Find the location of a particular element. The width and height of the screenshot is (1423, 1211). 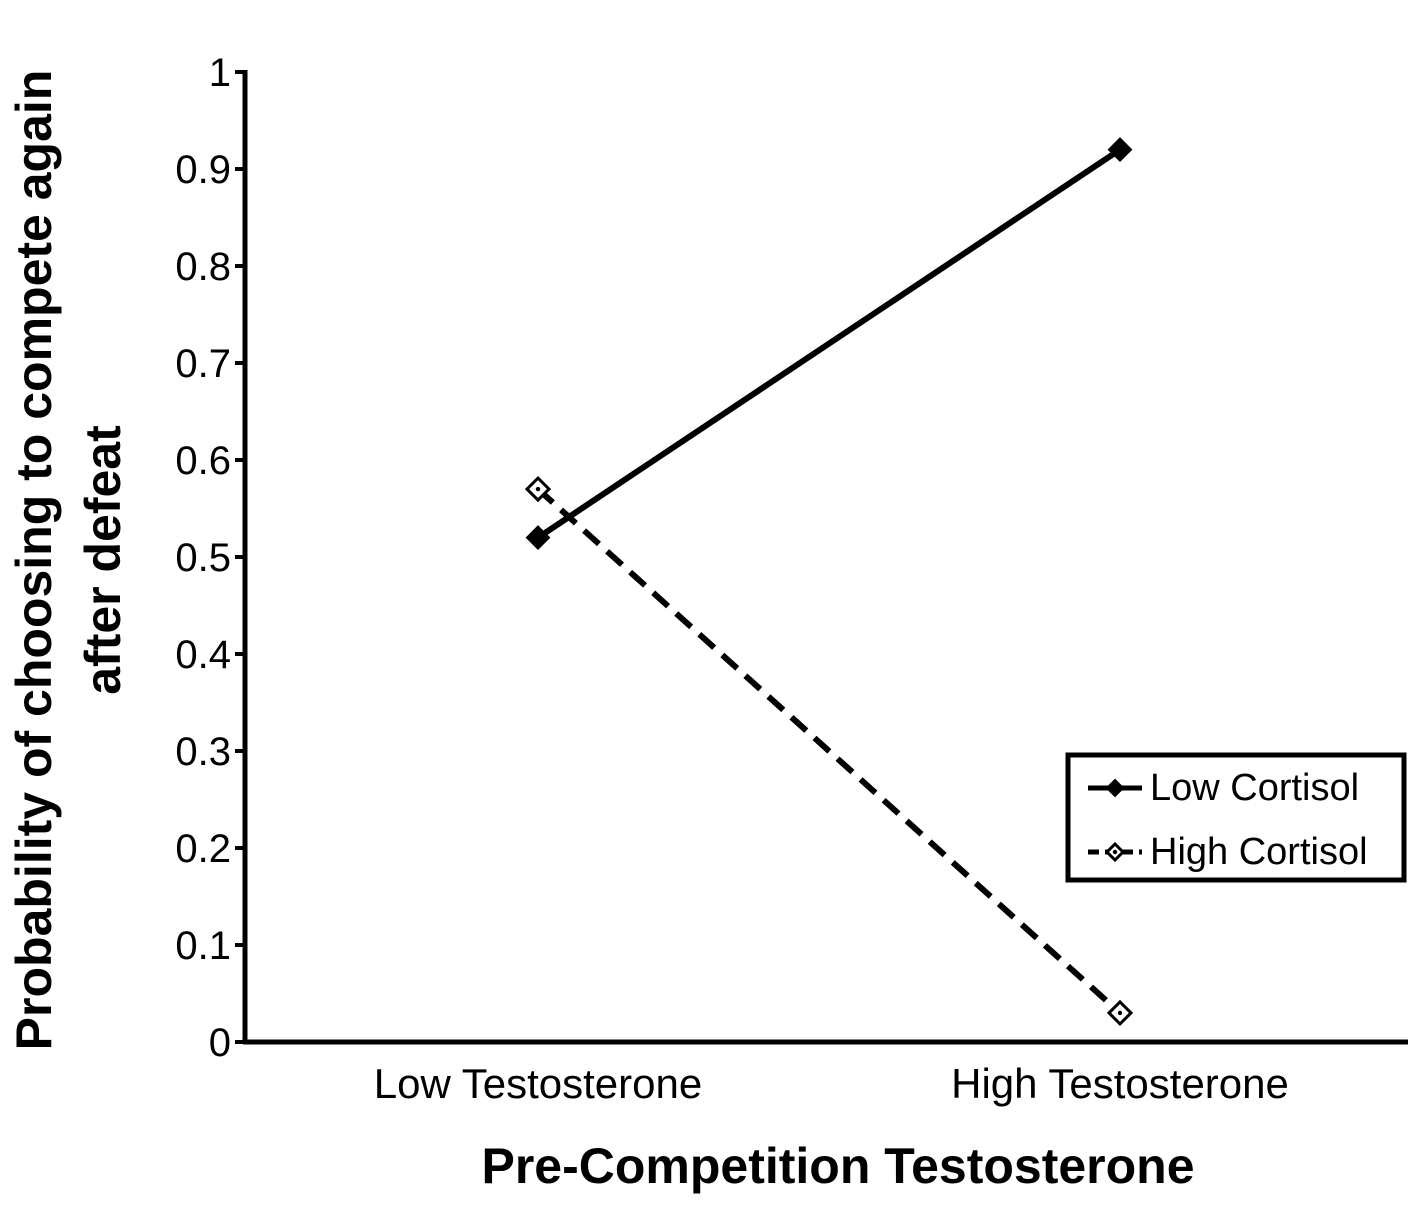

legend: Low Cortisol High Cortisol is located at coordinates (1236, 817).